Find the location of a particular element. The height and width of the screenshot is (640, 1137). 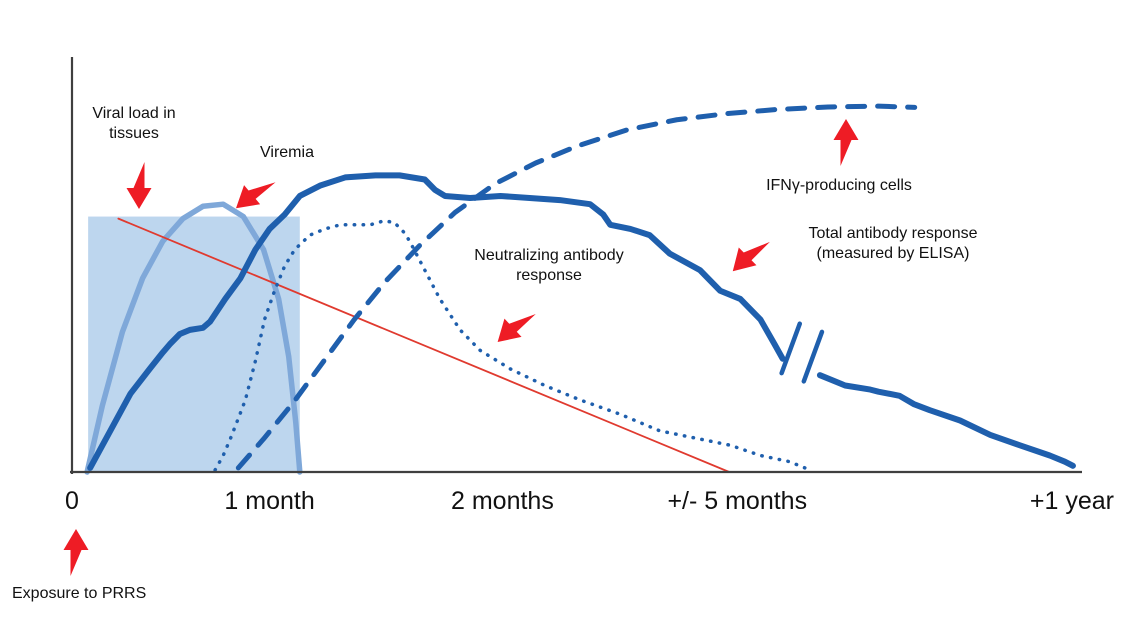

series-total-antibody-response is located at coordinates (946, 420).